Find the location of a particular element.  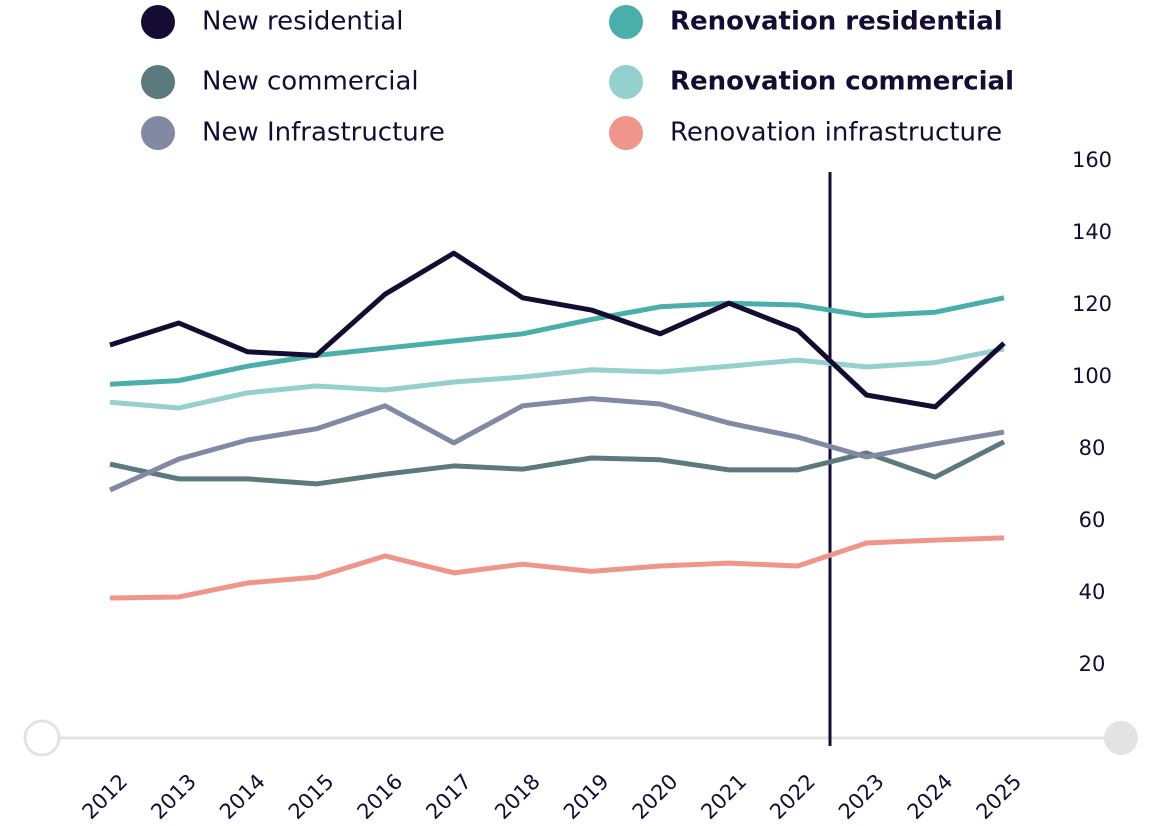

legend-label: New residential is located at coordinates (302, 22).